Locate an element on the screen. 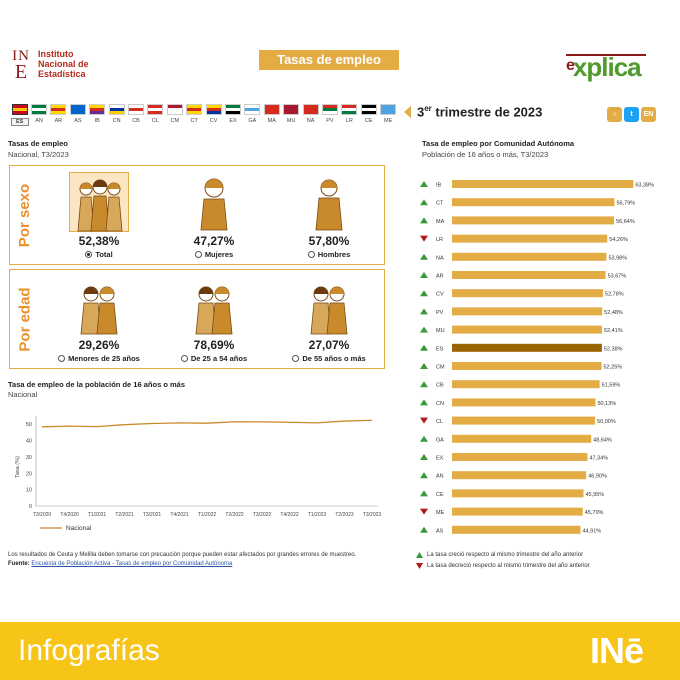 Image resolution: width=680 pixels, height=680 pixels. twitter-icon: t is located at coordinates (631, 114).